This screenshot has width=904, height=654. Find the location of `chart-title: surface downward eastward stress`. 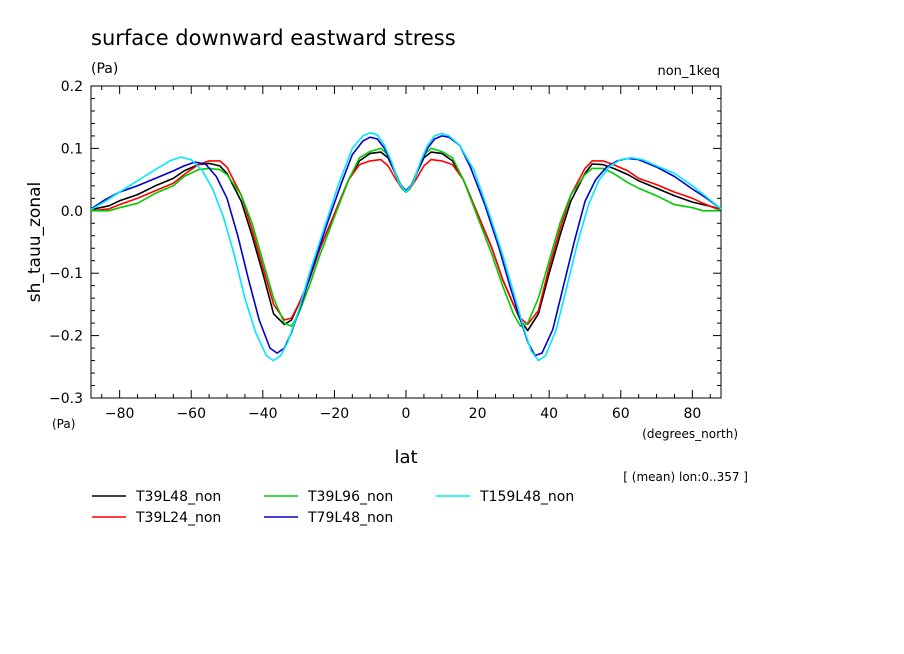

chart-title: surface downward eastward stress is located at coordinates (273, 38).